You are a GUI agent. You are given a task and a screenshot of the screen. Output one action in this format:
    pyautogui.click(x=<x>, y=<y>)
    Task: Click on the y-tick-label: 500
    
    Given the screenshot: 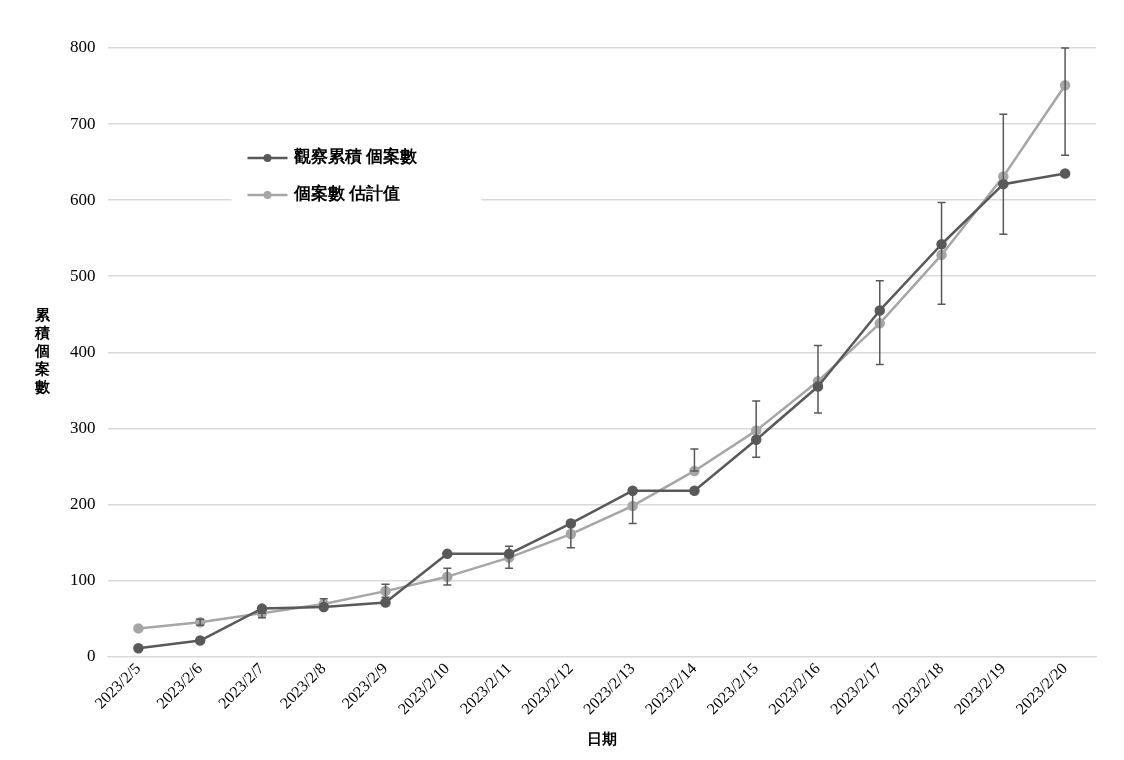 What is the action you would take?
    pyautogui.click(x=83, y=275)
    